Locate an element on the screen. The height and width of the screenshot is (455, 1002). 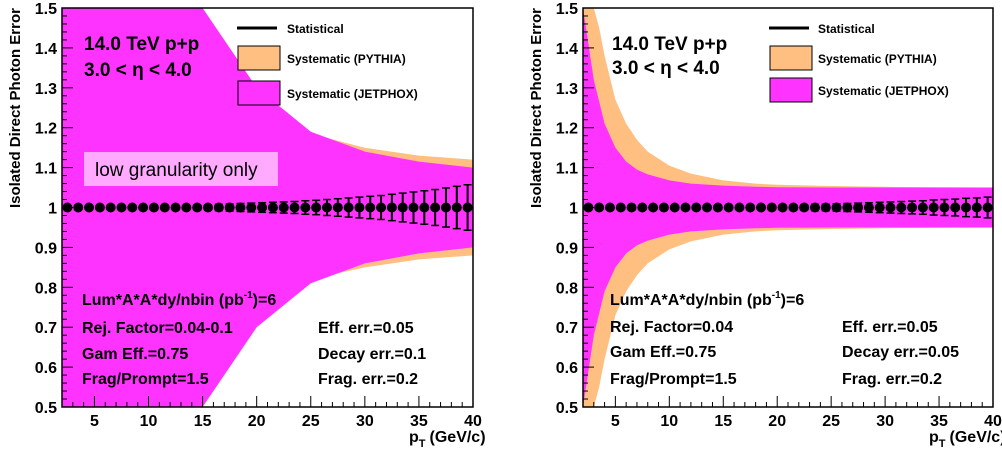
x-tick-label: 35 is located at coordinates (939, 421).